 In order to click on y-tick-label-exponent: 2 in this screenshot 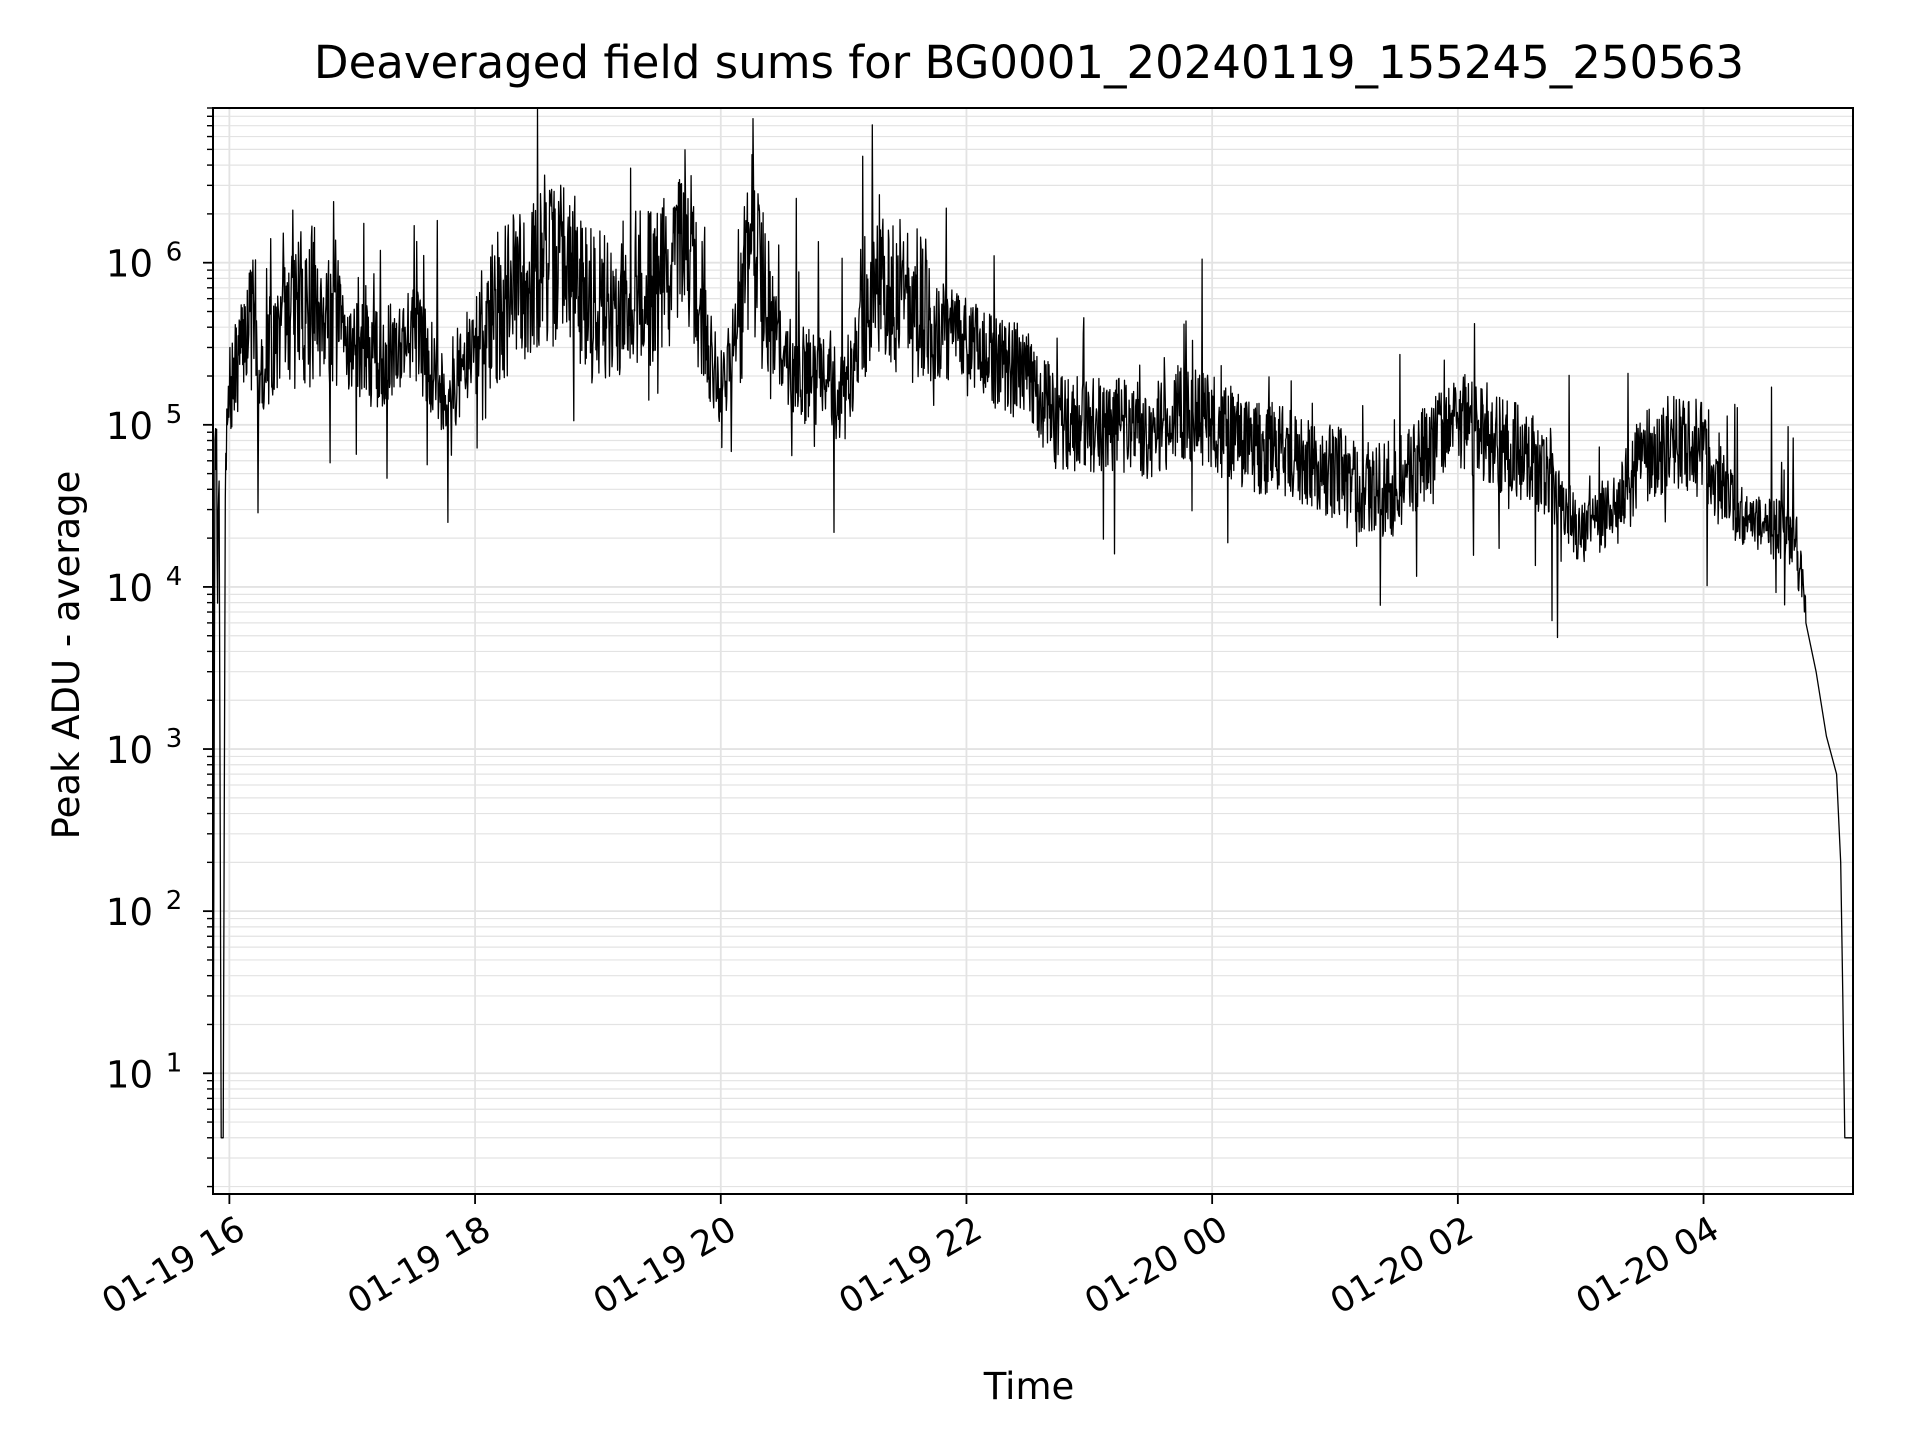, I will do `click(174, 901)`.